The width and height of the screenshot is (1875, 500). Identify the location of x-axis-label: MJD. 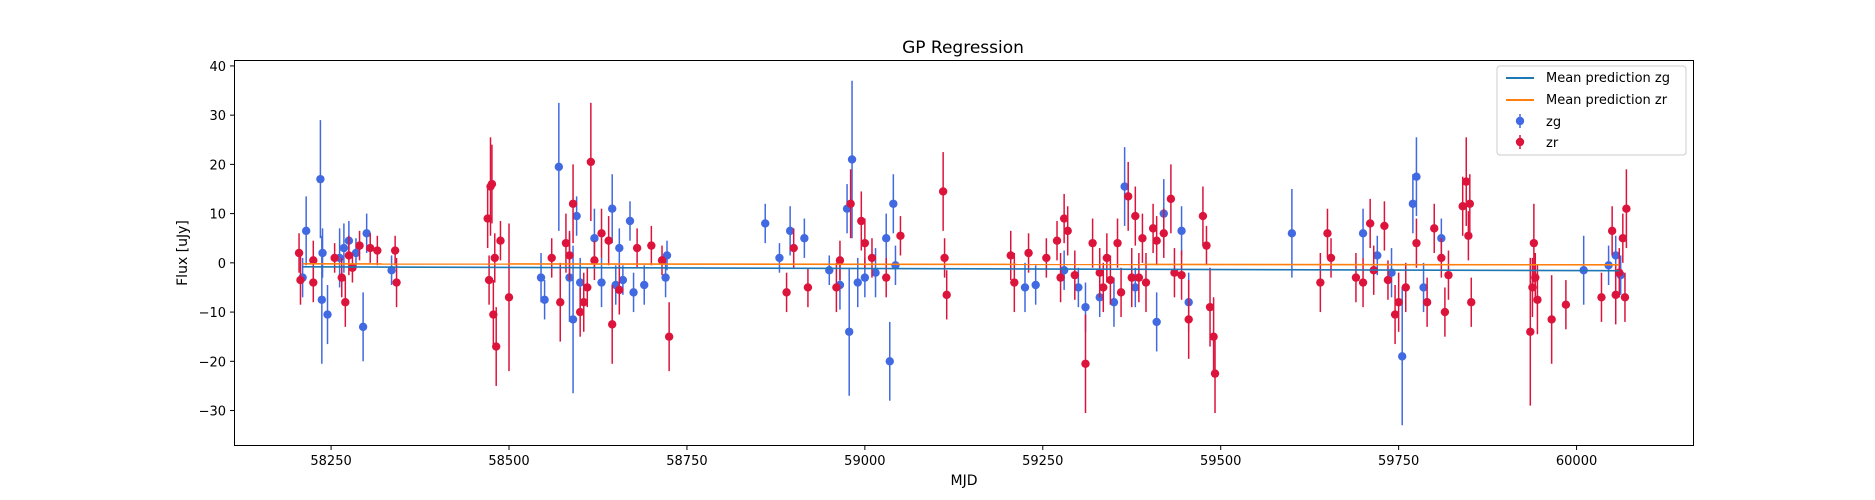
(964, 481).